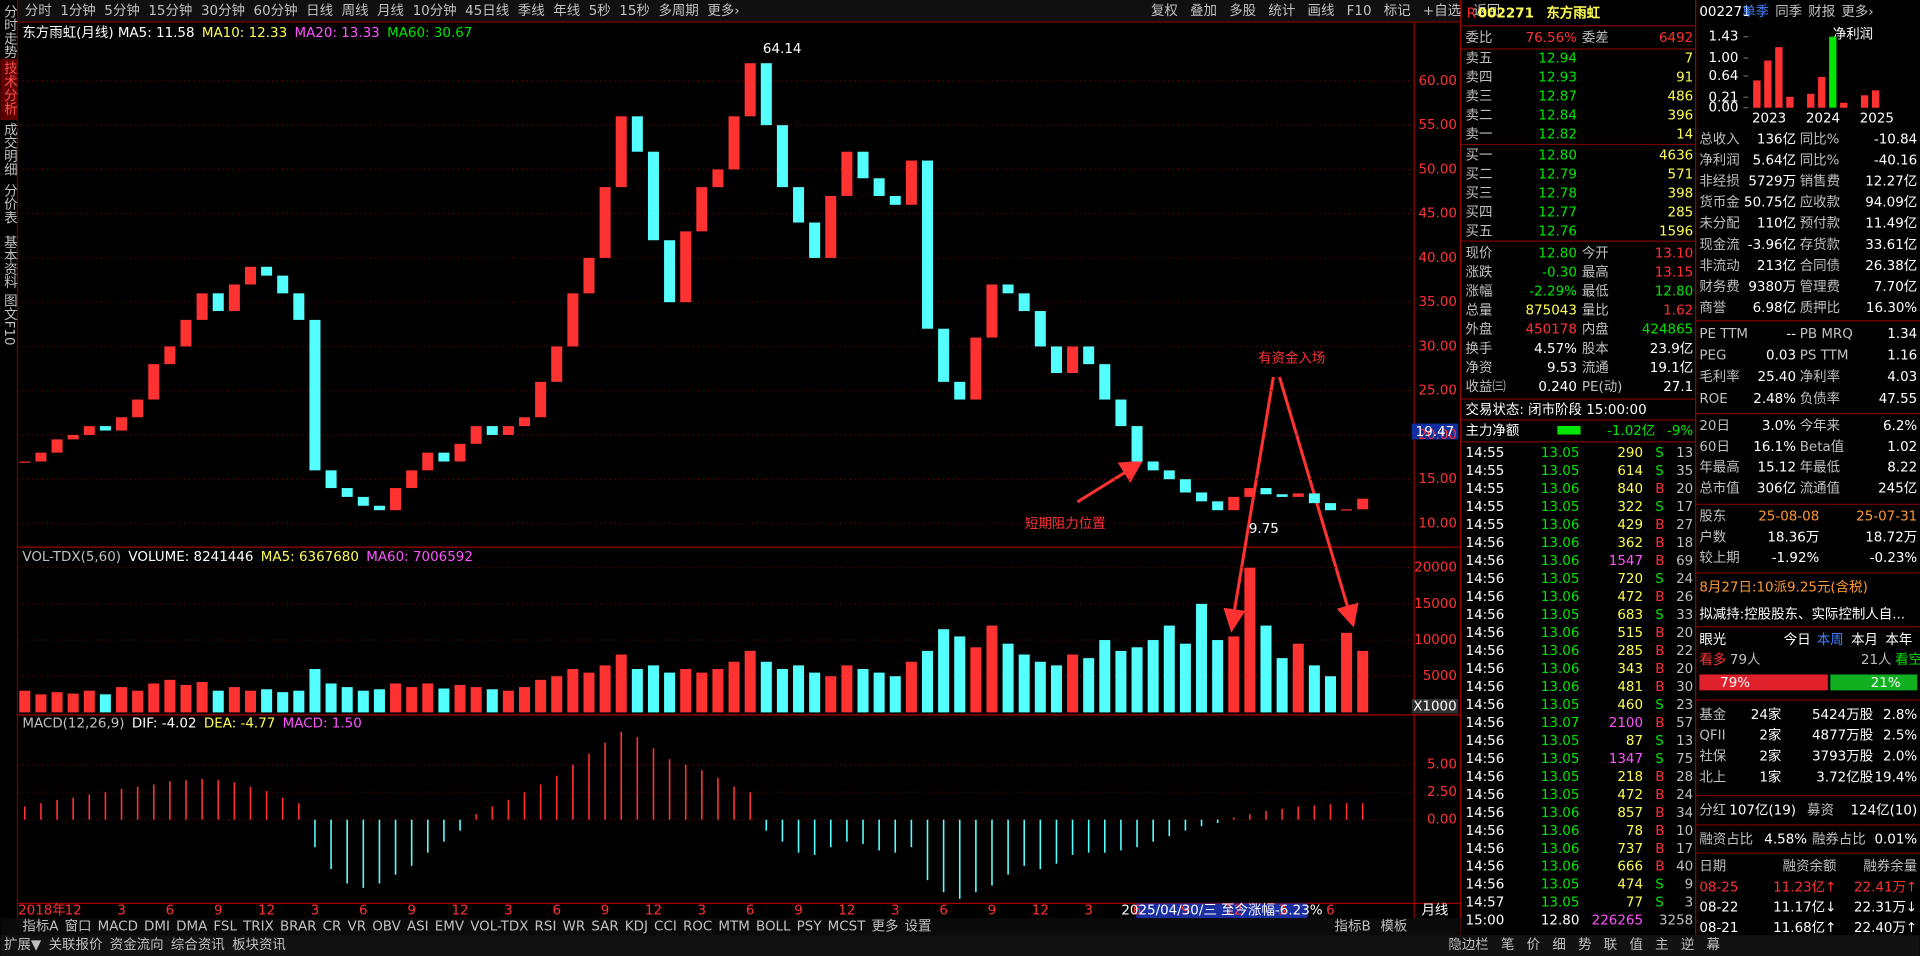 Image resolution: width=1920 pixels, height=956 pixels. I want to click on row-label: 基金, so click(1712, 714).